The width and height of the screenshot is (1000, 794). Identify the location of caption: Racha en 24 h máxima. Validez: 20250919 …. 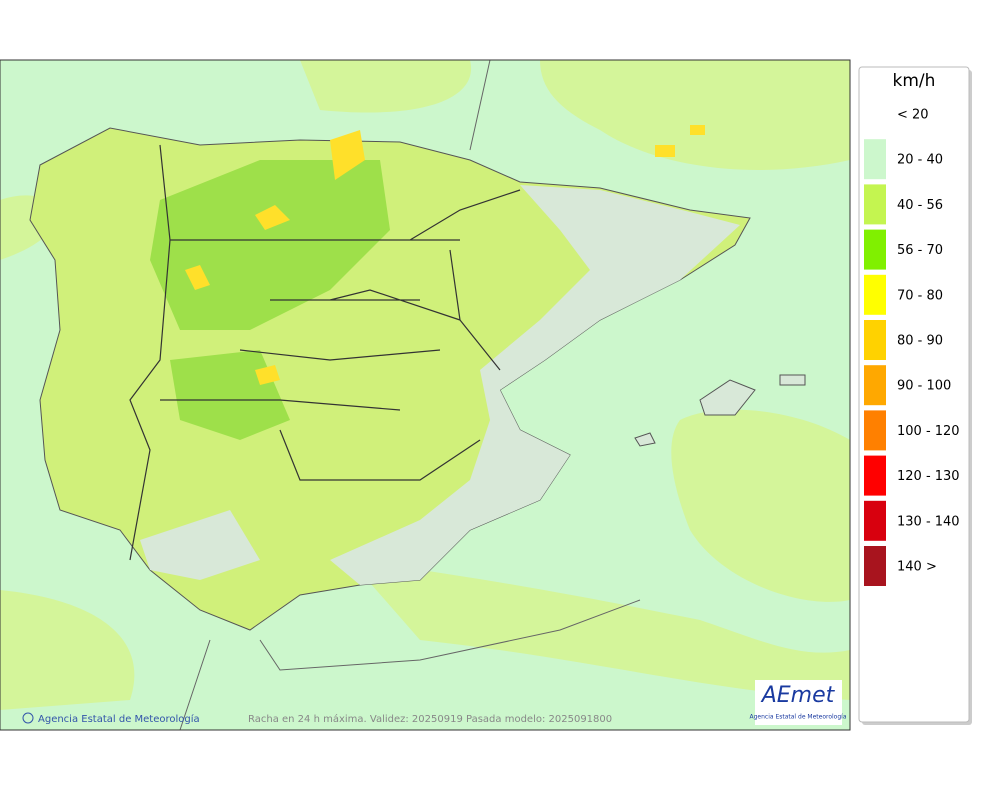
(430, 719).